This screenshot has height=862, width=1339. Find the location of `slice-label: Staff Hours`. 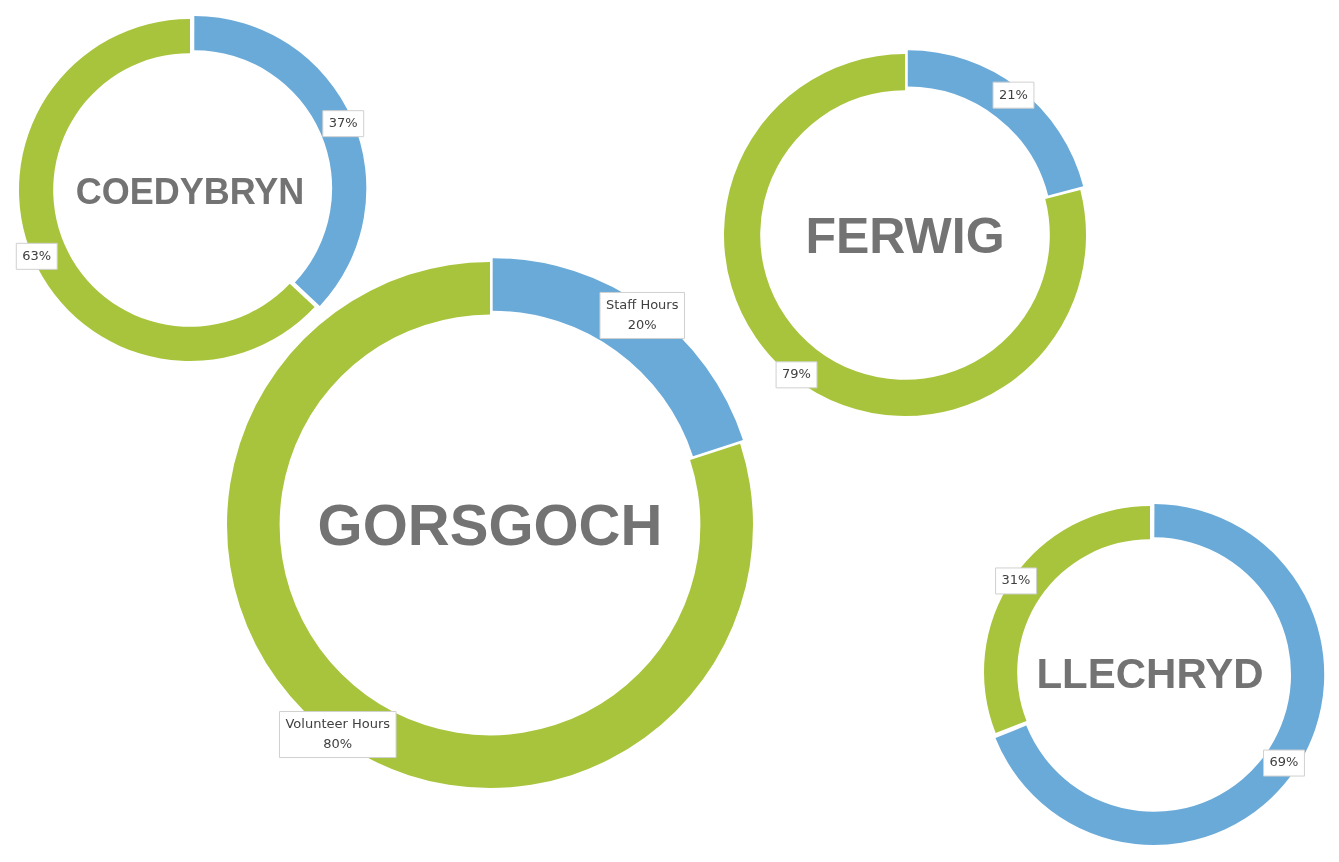

slice-label: Staff Hours is located at coordinates (642, 304).